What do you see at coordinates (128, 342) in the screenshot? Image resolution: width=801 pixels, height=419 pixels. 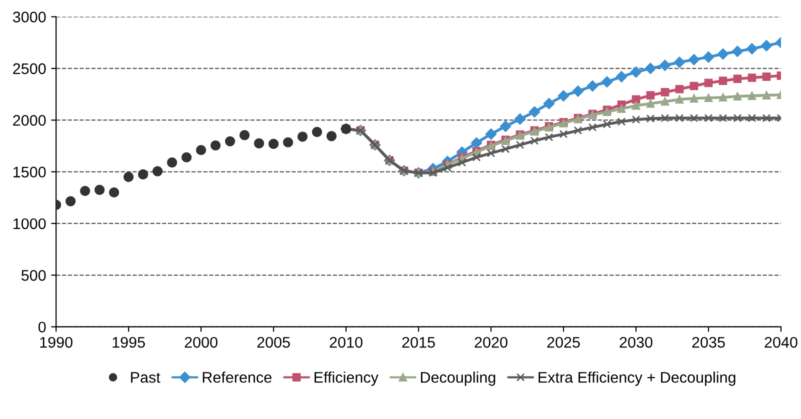 I see `x-tick-label: 1995` at bounding box center [128, 342].